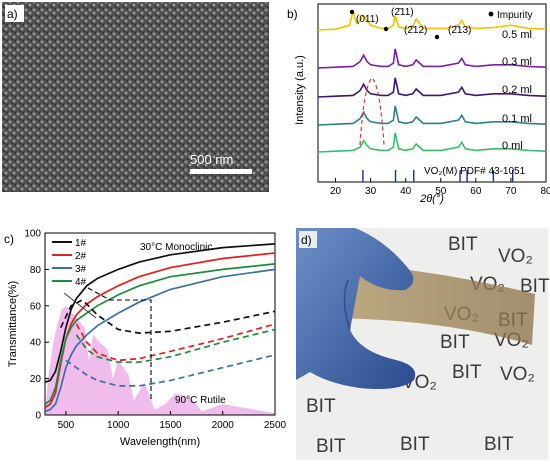 Image resolution: width=550 pixels, height=465 pixels. What do you see at coordinates (223, 425) in the screenshot?
I see `trans-xtick-label: 2000` at bounding box center [223, 425].